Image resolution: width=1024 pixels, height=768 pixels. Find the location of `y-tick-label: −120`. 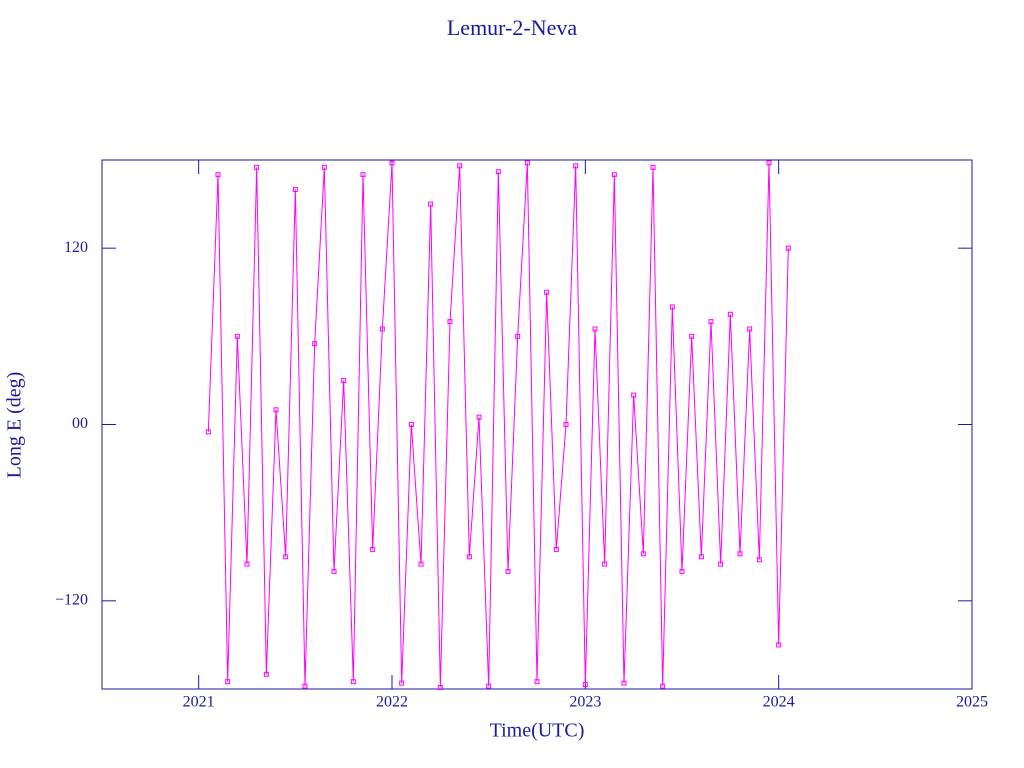

y-tick-label: −120 is located at coordinates (71, 600).